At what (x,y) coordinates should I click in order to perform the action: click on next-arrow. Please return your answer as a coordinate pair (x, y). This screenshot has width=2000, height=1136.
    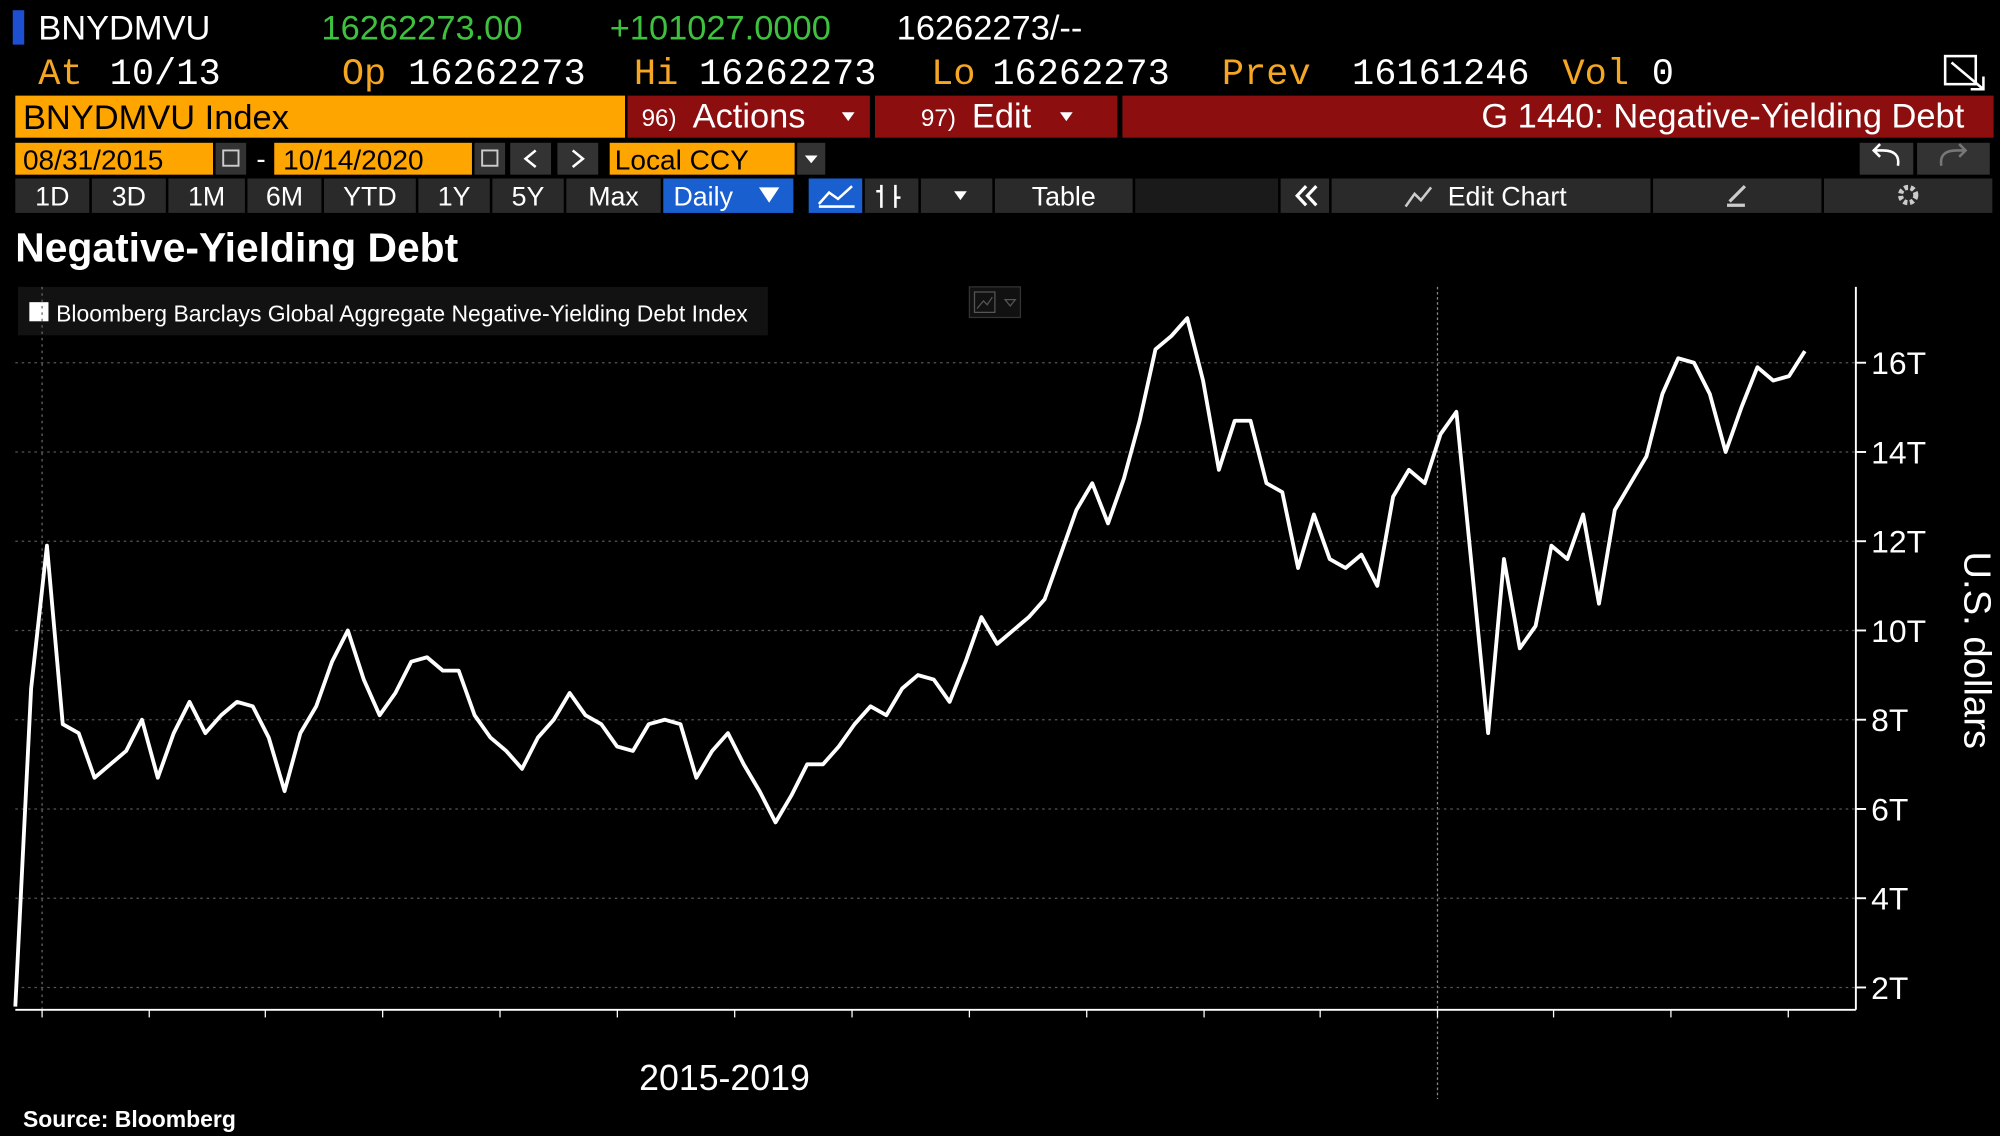
    Looking at the image, I should click on (578, 159).